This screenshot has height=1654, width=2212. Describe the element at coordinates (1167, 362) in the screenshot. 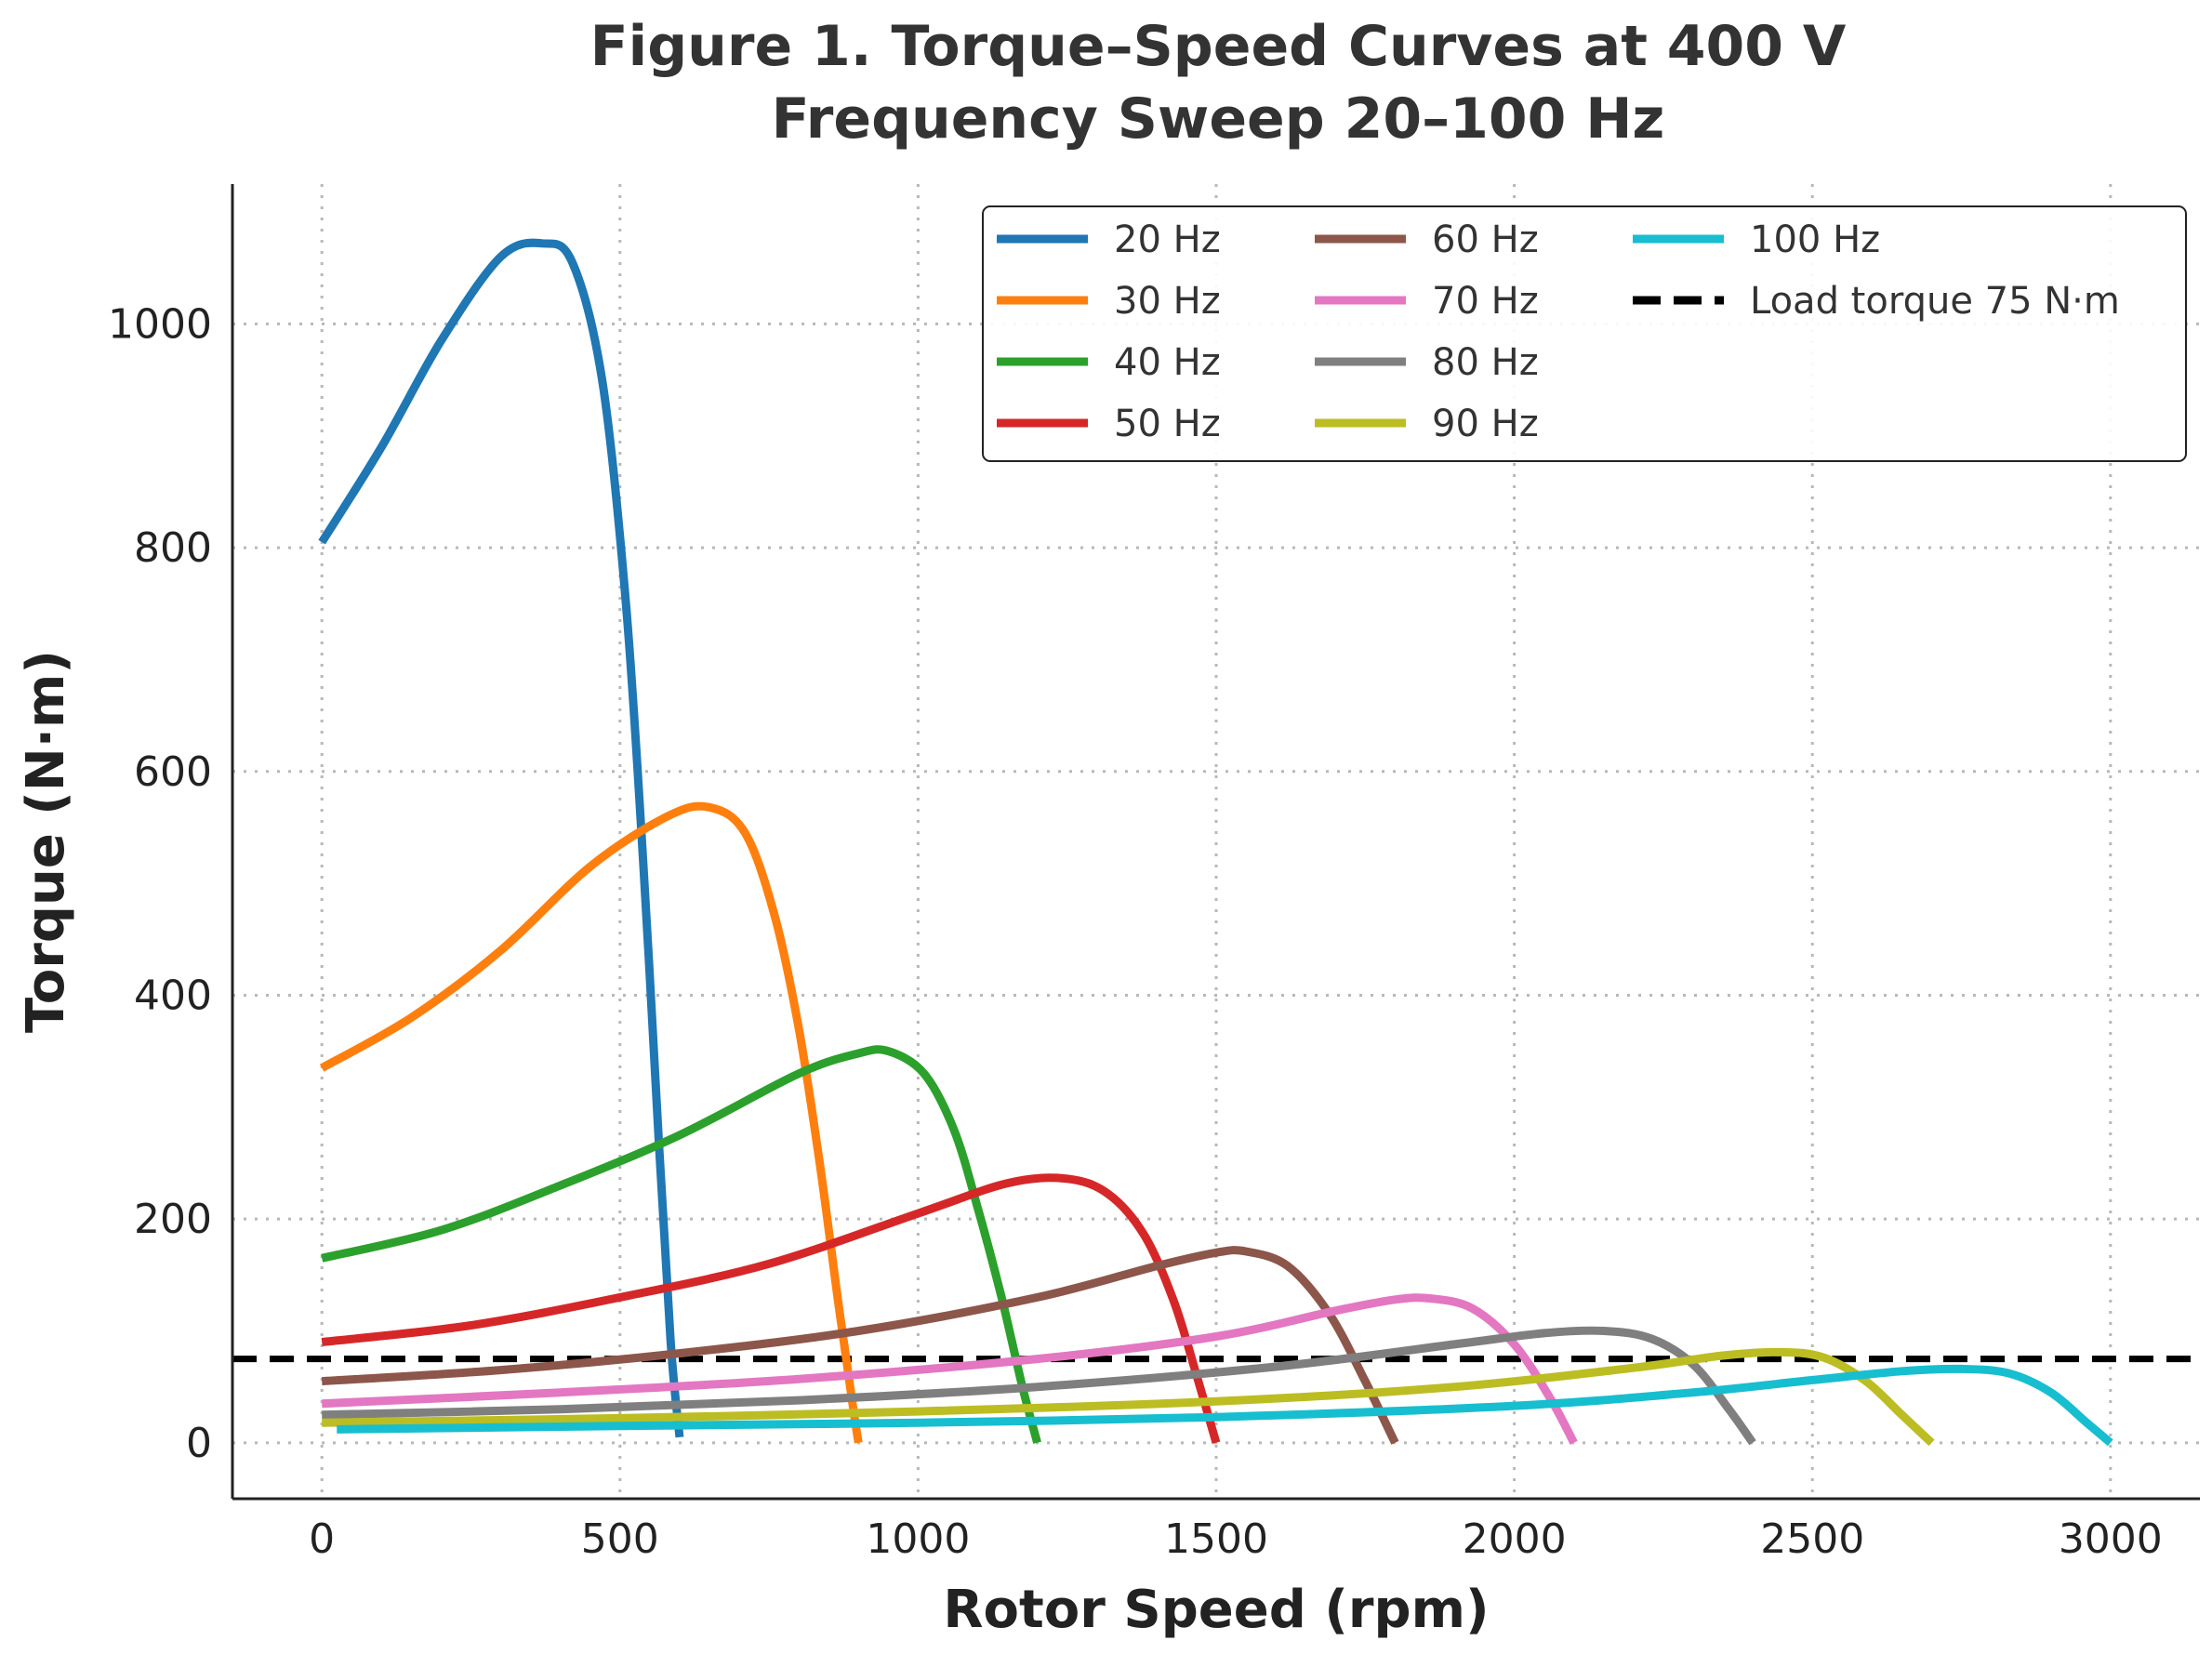

I see `legend-label: 40 Hz` at that location.